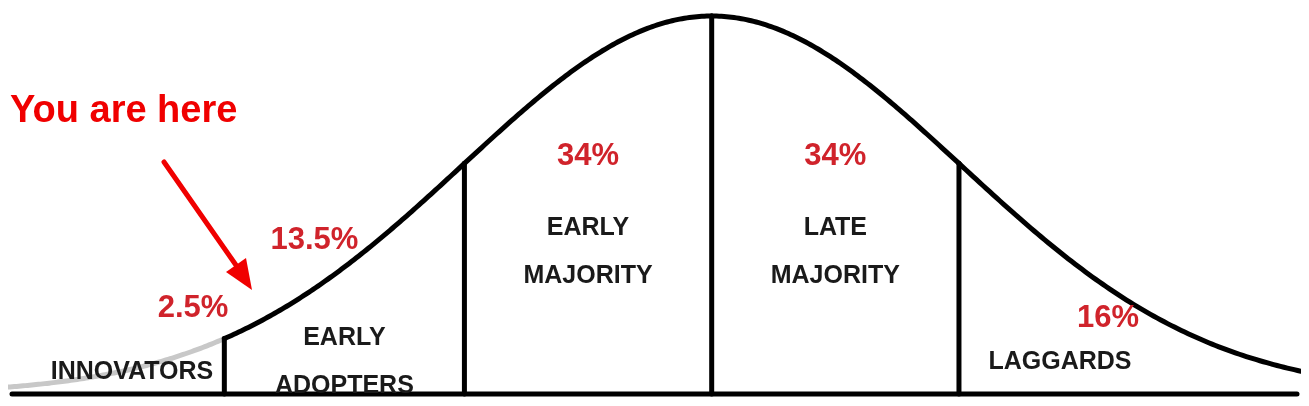 This screenshot has width=1309, height=406. What do you see at coordinates (124, 109) in the screenshot?
I see `text: You are here` at bounding box center [124, 109].